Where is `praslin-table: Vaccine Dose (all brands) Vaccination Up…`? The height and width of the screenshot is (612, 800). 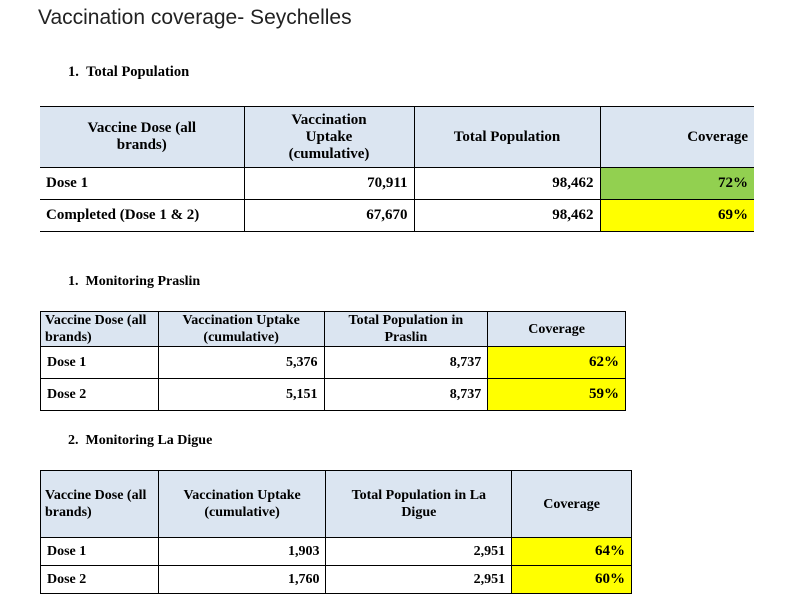
praslin-table: Vaccine Dose (all brands) Vaccination Up… is located at coordinates (333, 361).